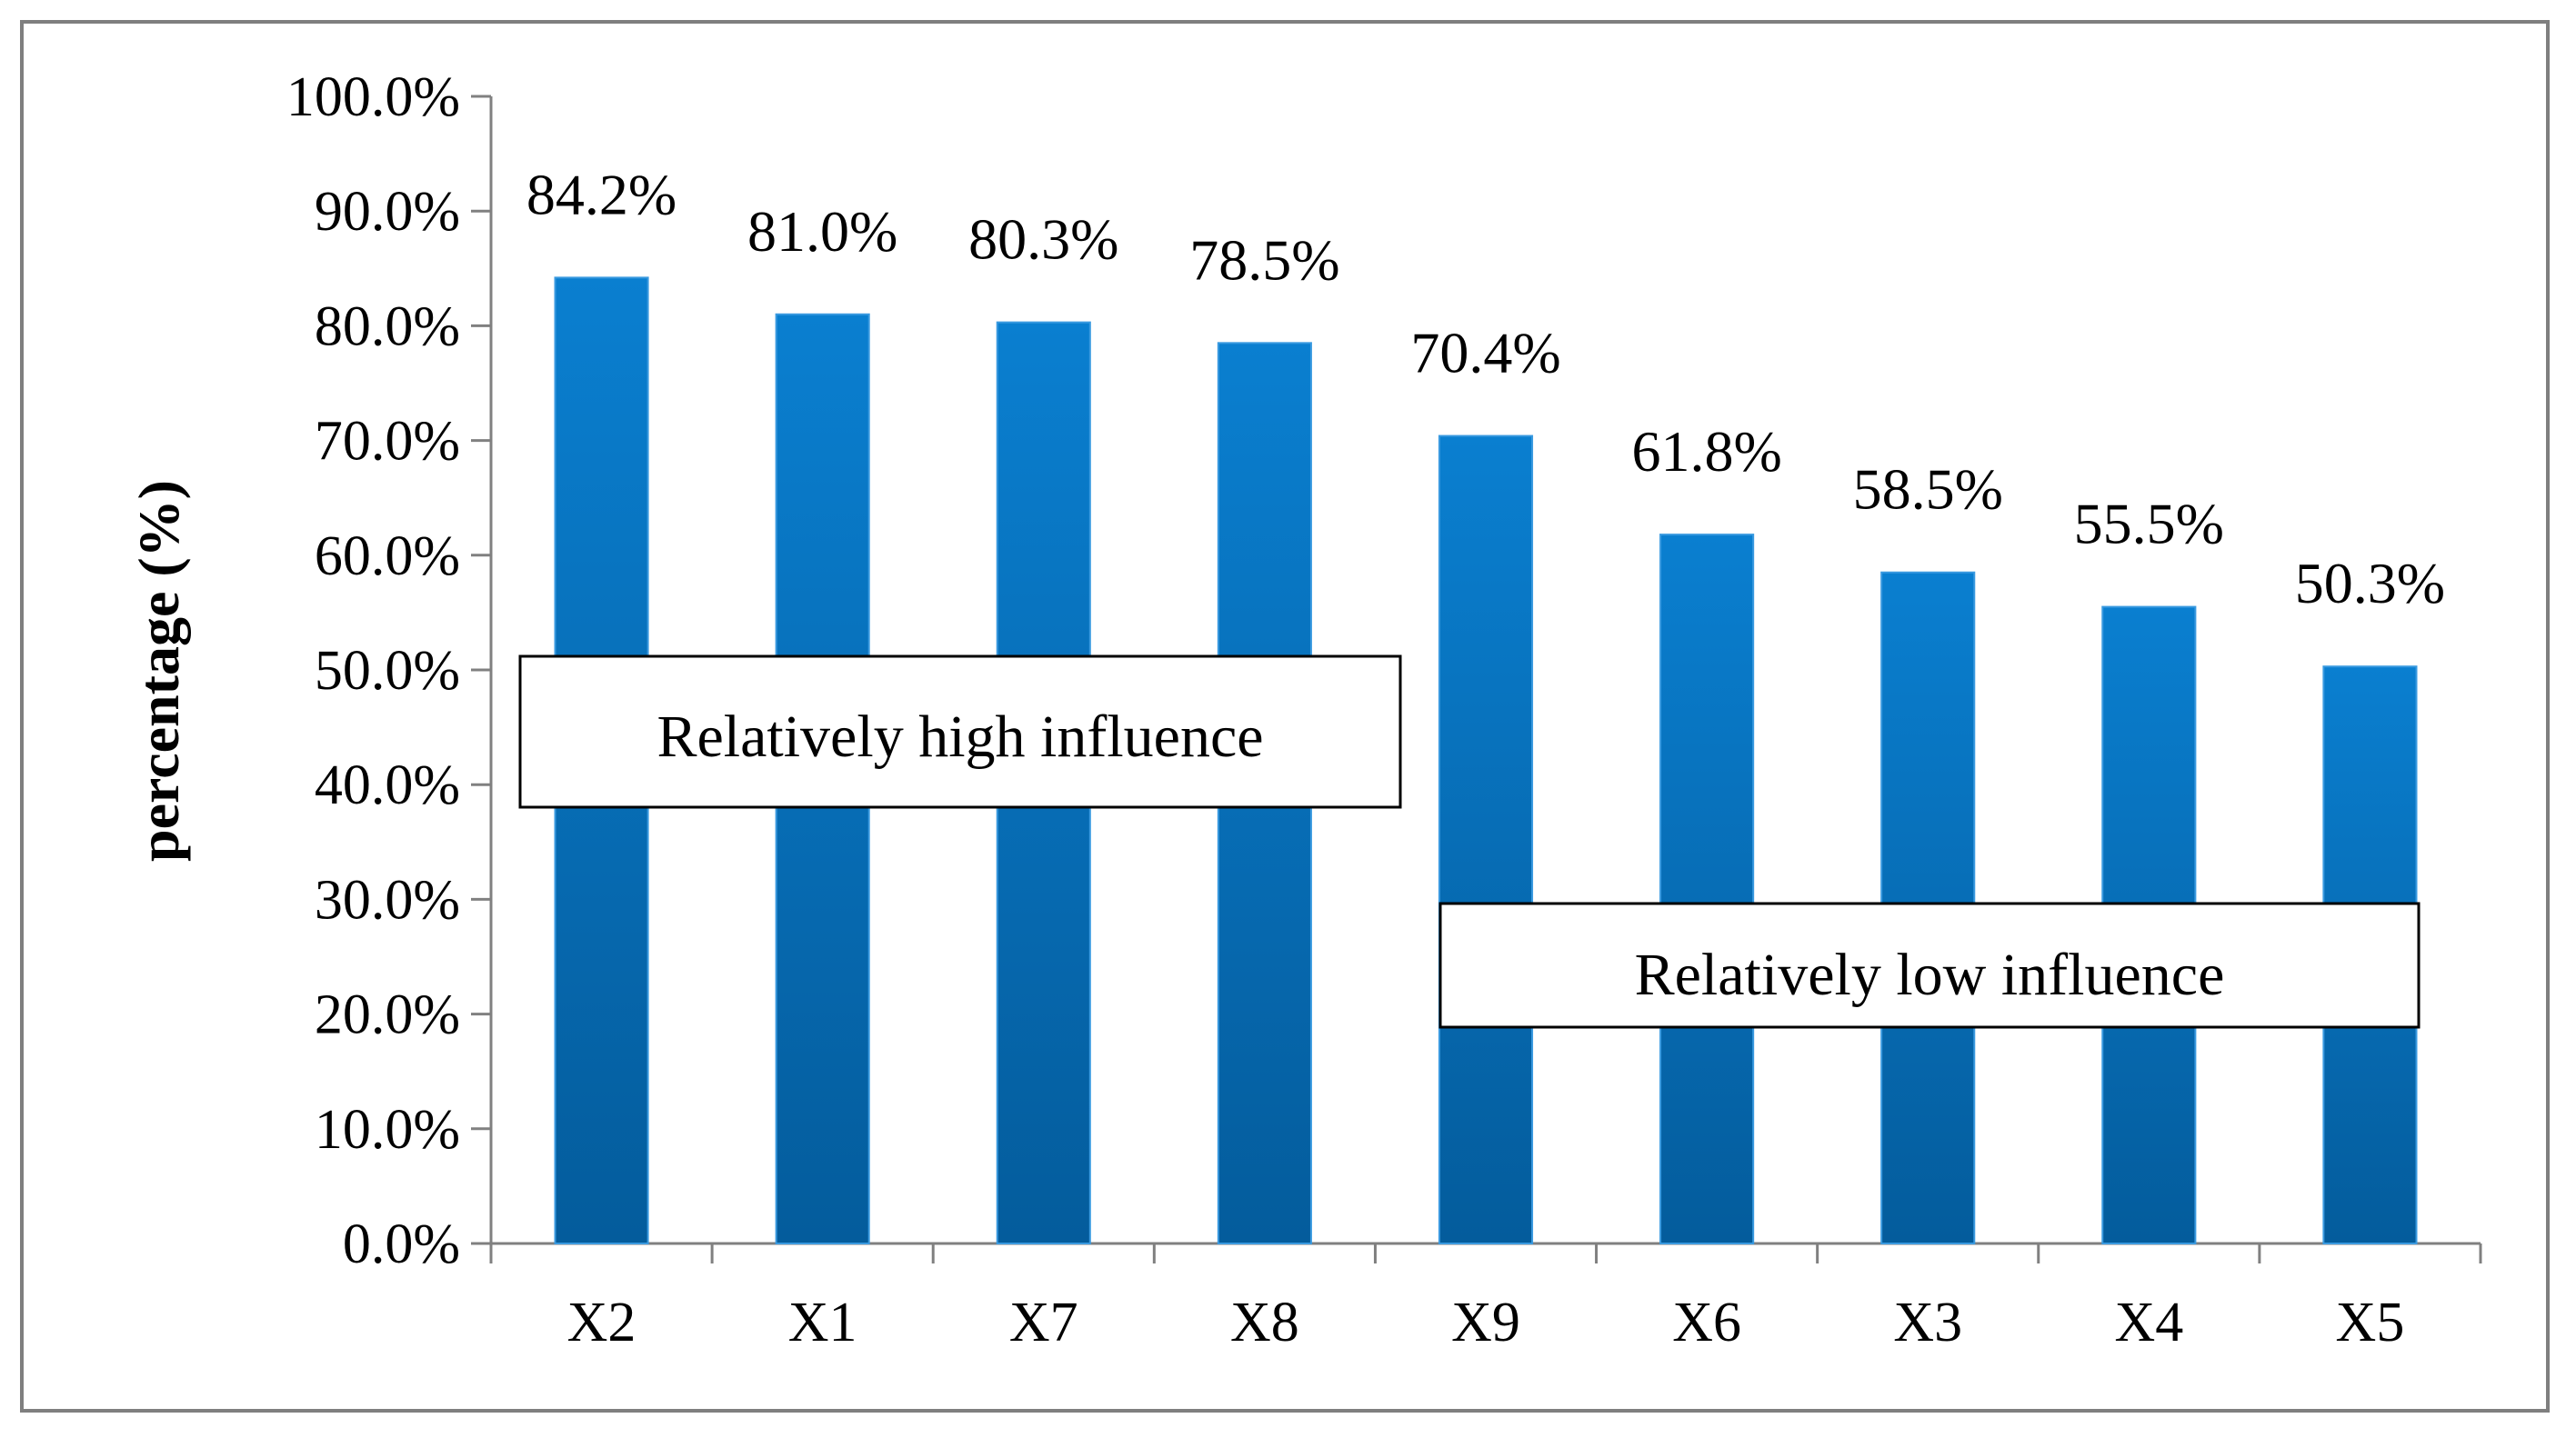 The width and height of the screenshot is (2576, 1438). What do you see at coordinates (388, 785) in the screenshot?
I see `y-tick-label: 40.0%` at bounding box center [388, 785].